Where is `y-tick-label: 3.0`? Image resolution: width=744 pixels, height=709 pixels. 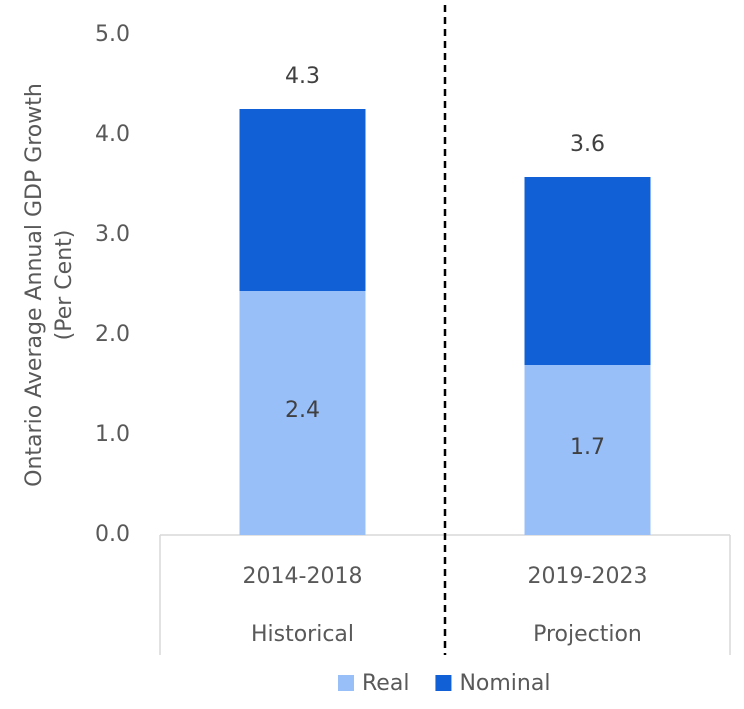
y-tick-label: 3.0 is located at coordinates (112, 234).